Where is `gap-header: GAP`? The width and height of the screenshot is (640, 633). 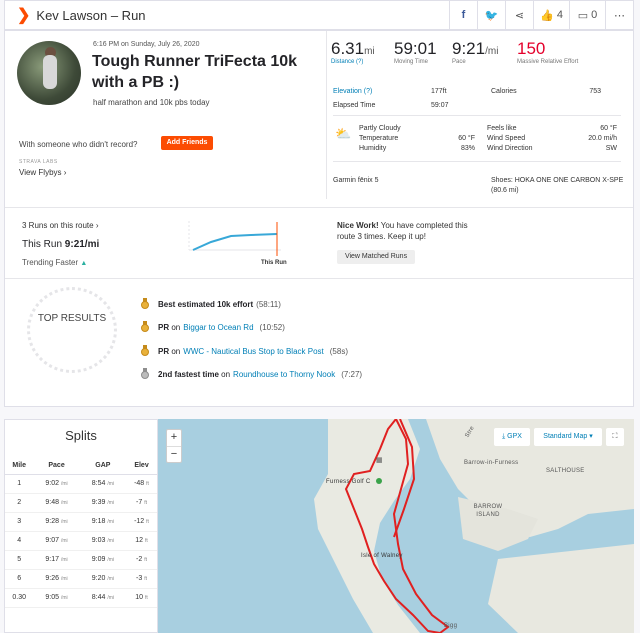 gap-header: GAP is located at coordinates (103, 466).